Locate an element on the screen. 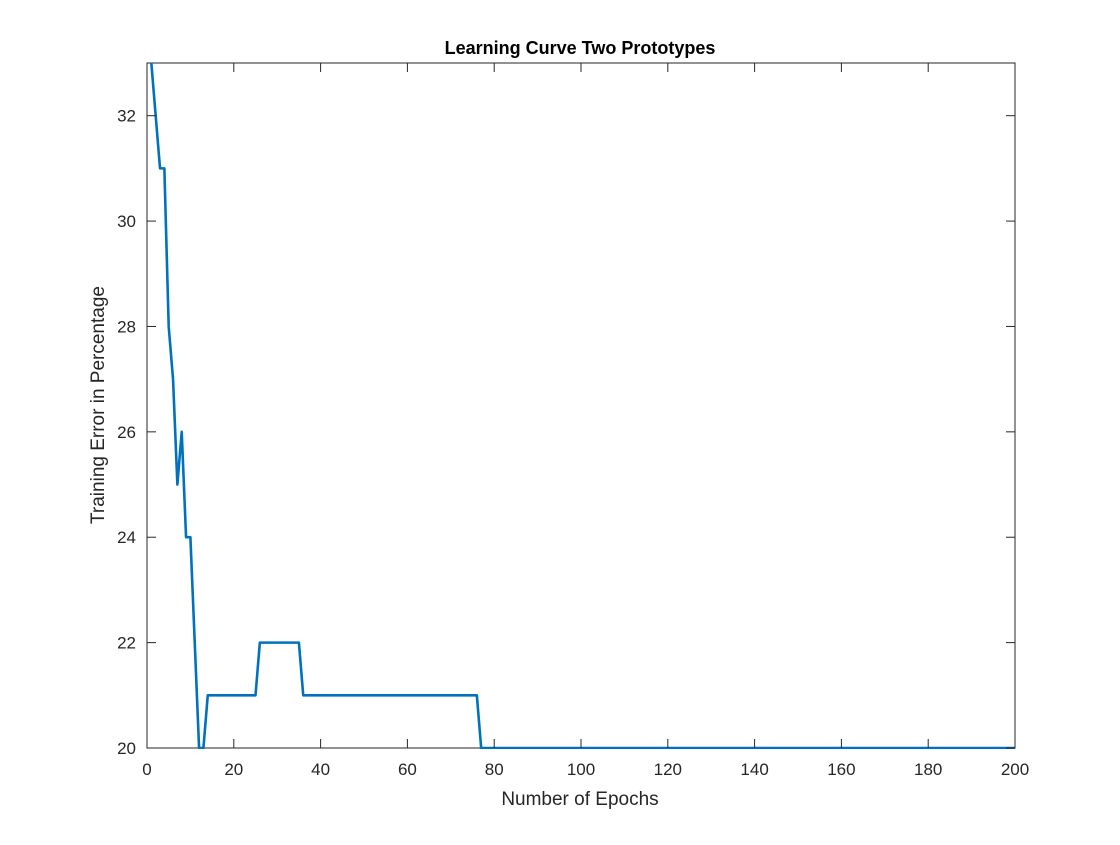  x-tick-label: 140 is located at coordinates (754, 769).